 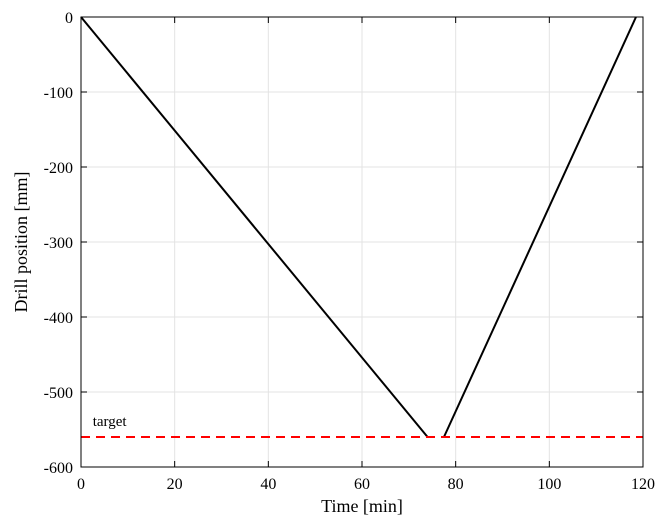 I want to click on target-annotation: target, so click(x=110, y=422).